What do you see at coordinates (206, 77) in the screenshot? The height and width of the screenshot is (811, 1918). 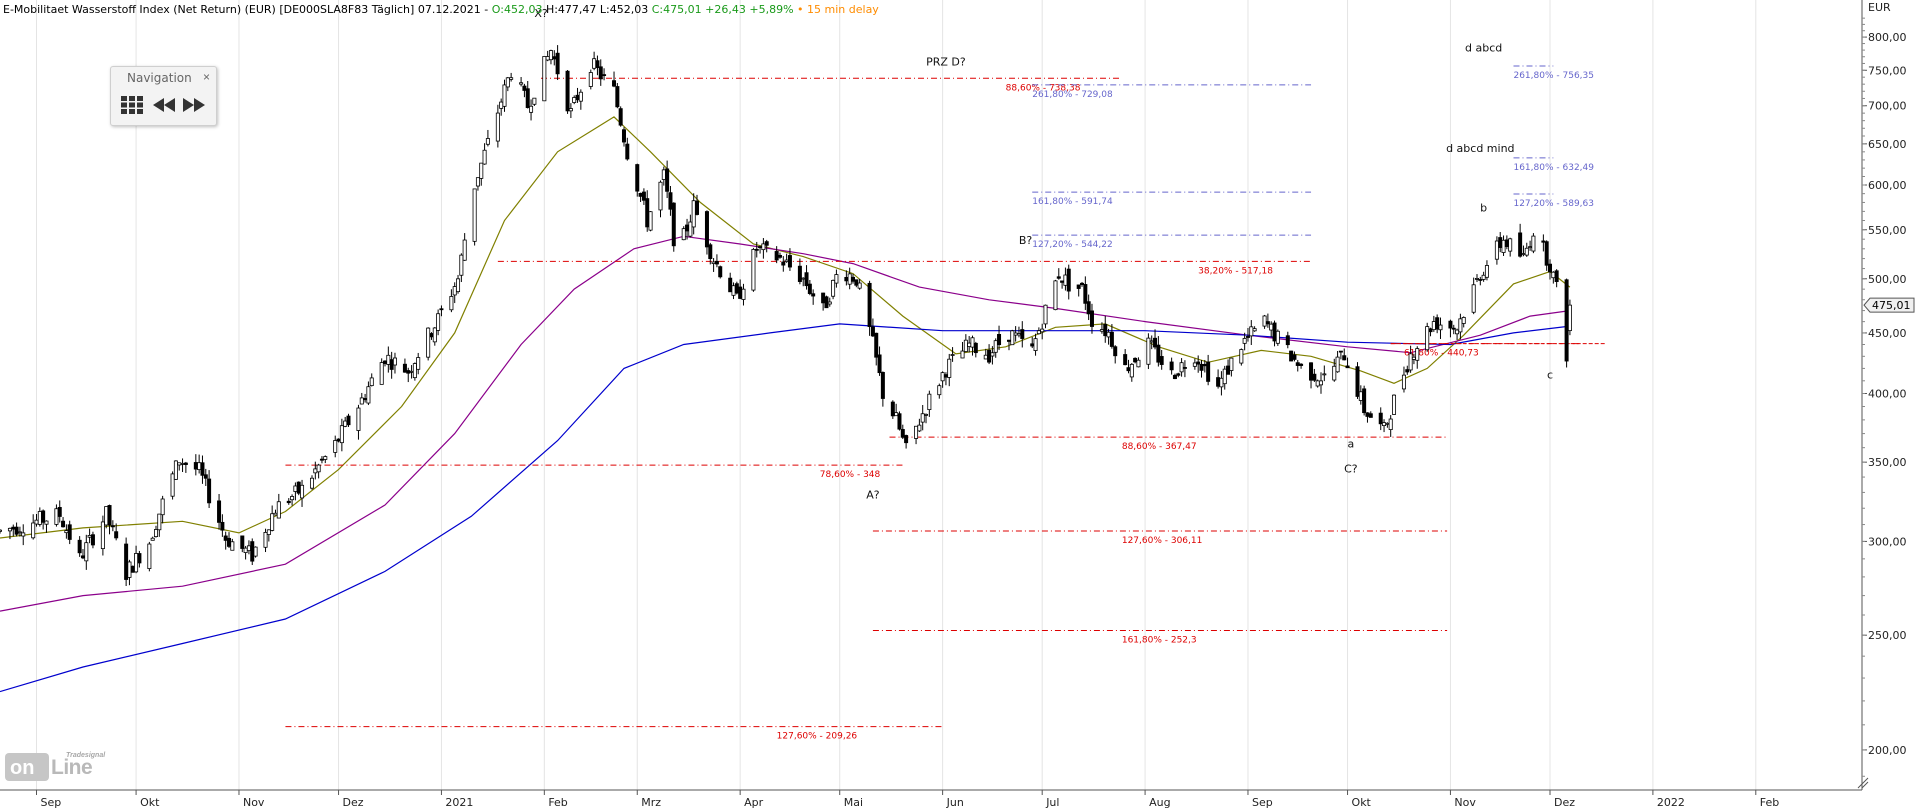 I see `close-icon: ×` at bounding box center [206, 77].